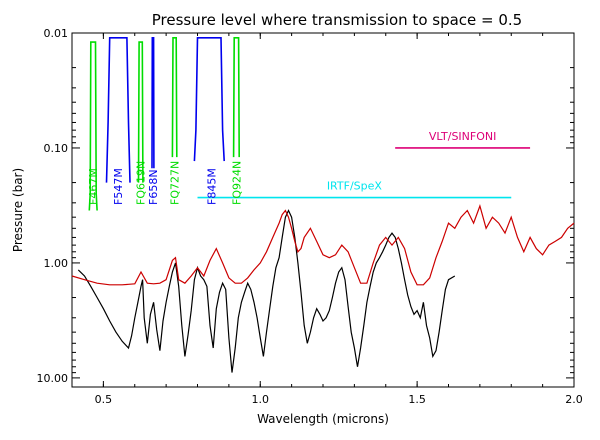 This screenshot has width=600, height=440. What do you see at coordinates (212, 186) in the screenshot?
I see `filter-label-f845m: F845M` at bounding box center [212, 186].